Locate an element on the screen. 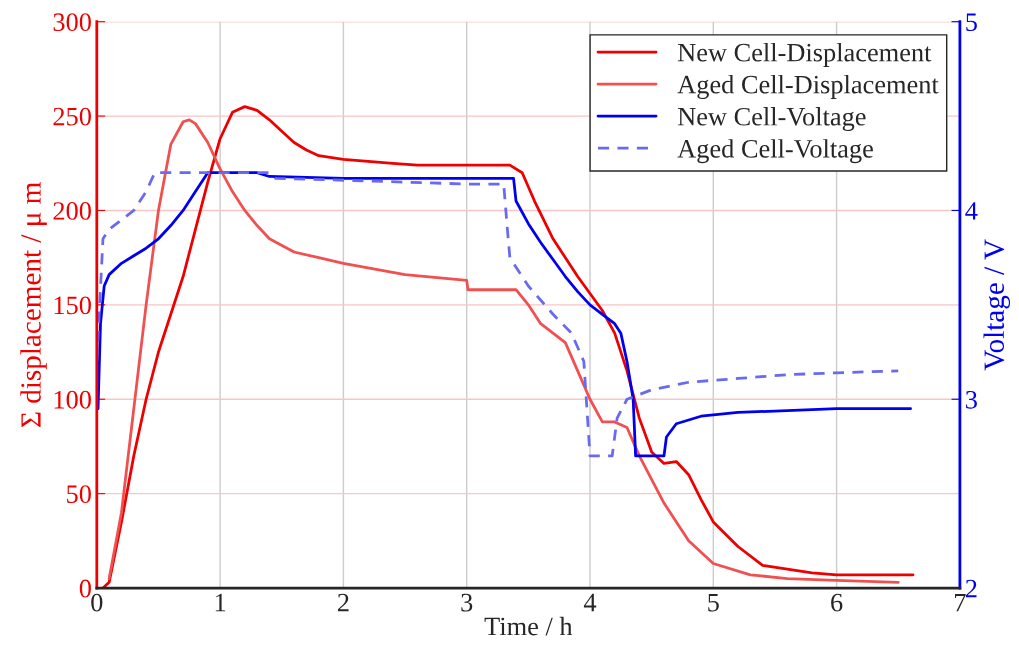 The image size is (1019, 657). y2-tick-label: 4 is located at coordinates (971, 211).